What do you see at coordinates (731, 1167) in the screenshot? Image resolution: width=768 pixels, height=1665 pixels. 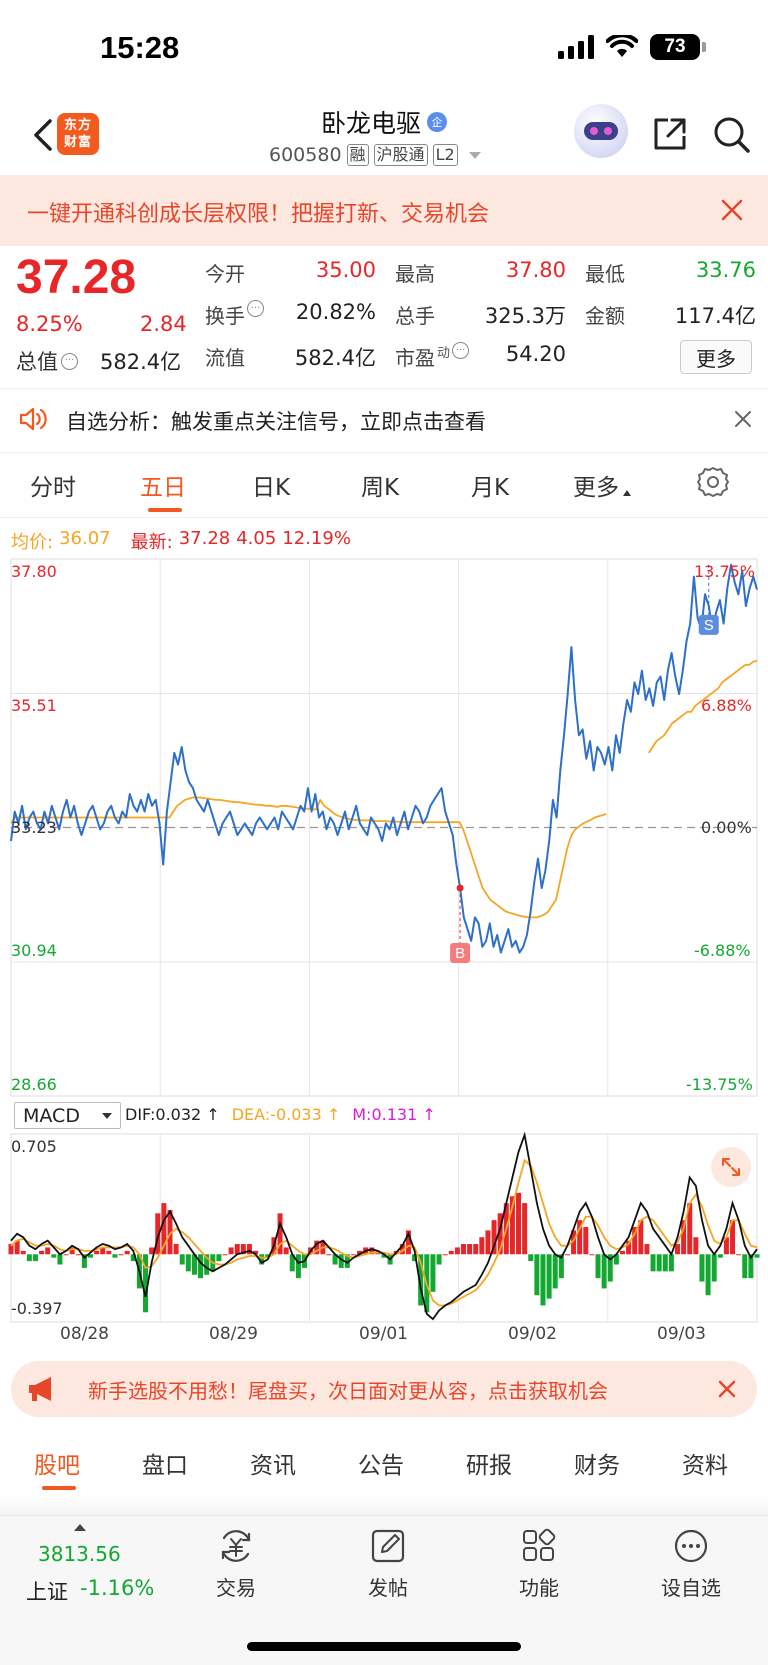 I see `expand-chart-button` at bounding box center [731, 1167].